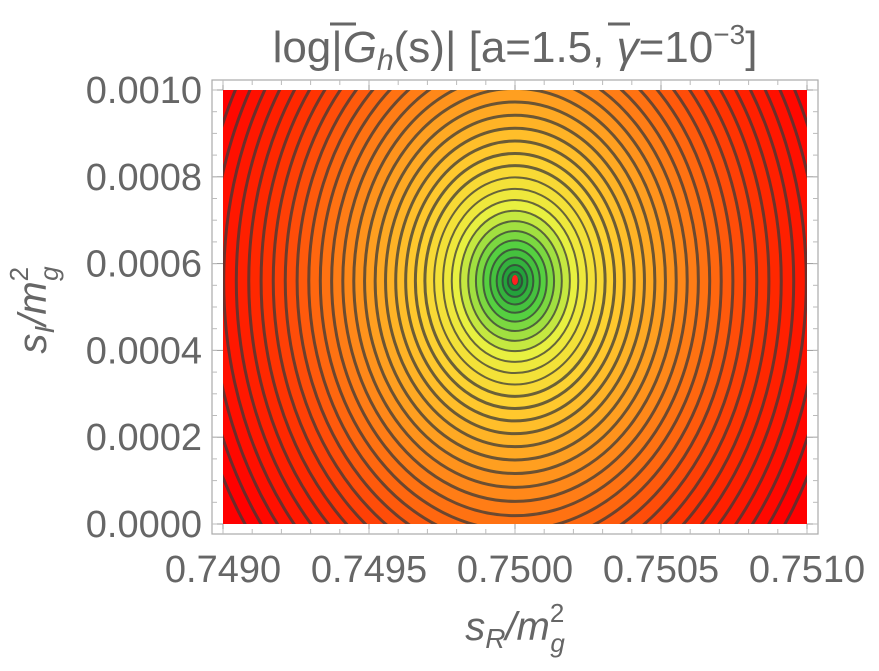 This screenshot has height=671, width=879. What do you see at coordinates (385, 60) in the screenshot?
I see `title-sub: h` at bounding box center [385, 60].